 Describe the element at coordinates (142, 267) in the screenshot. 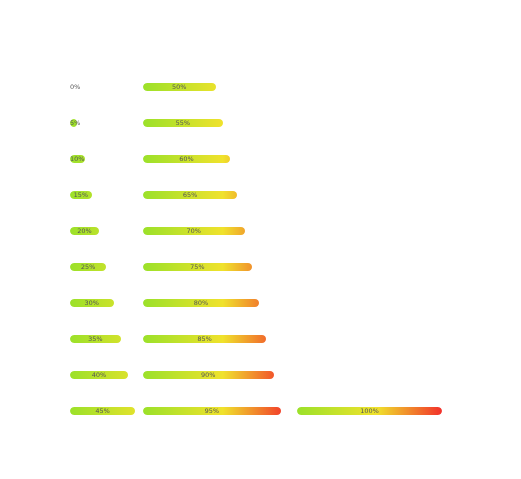

I see `progress-bar: 25%` at that location.